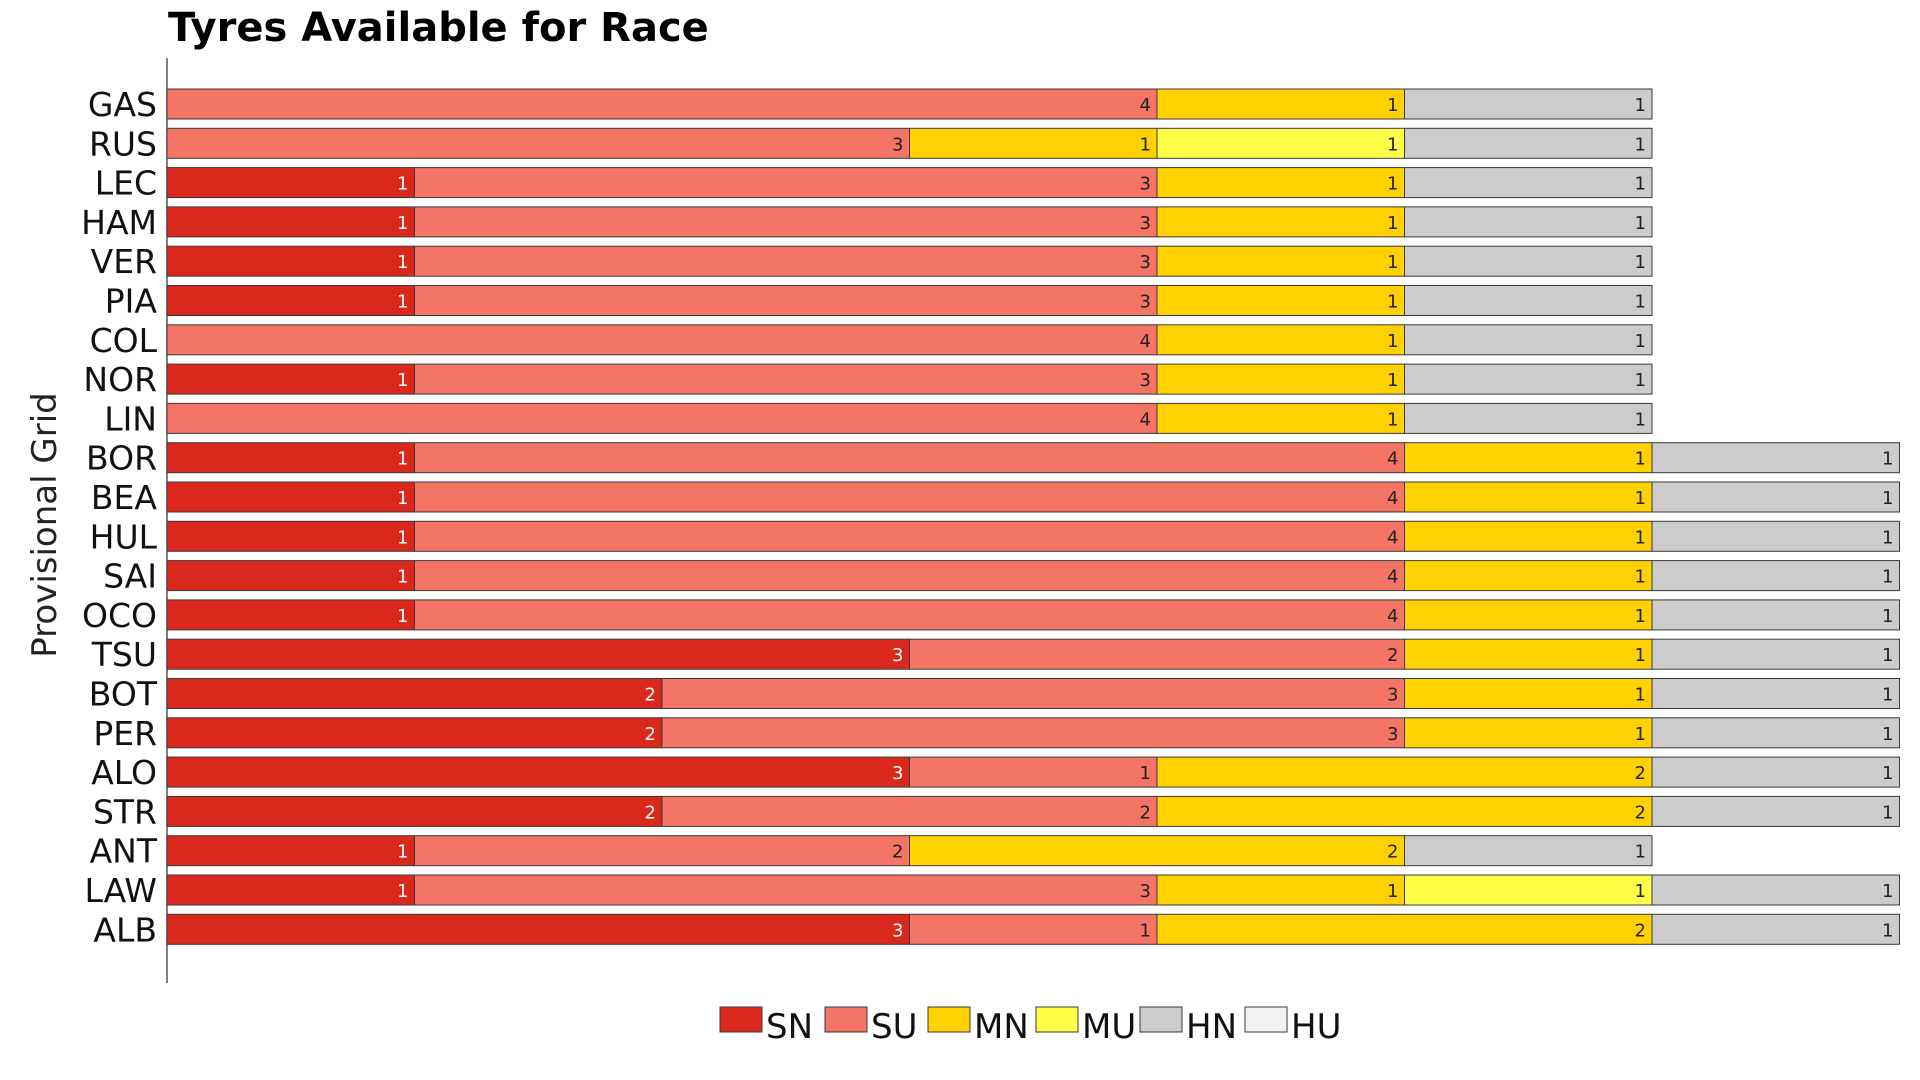 This screenshot has height=1080, width=1920. Describe the element at coordinates (402, 184) in the screenshot. I see `value-label-lec-sn: 1` at that location.